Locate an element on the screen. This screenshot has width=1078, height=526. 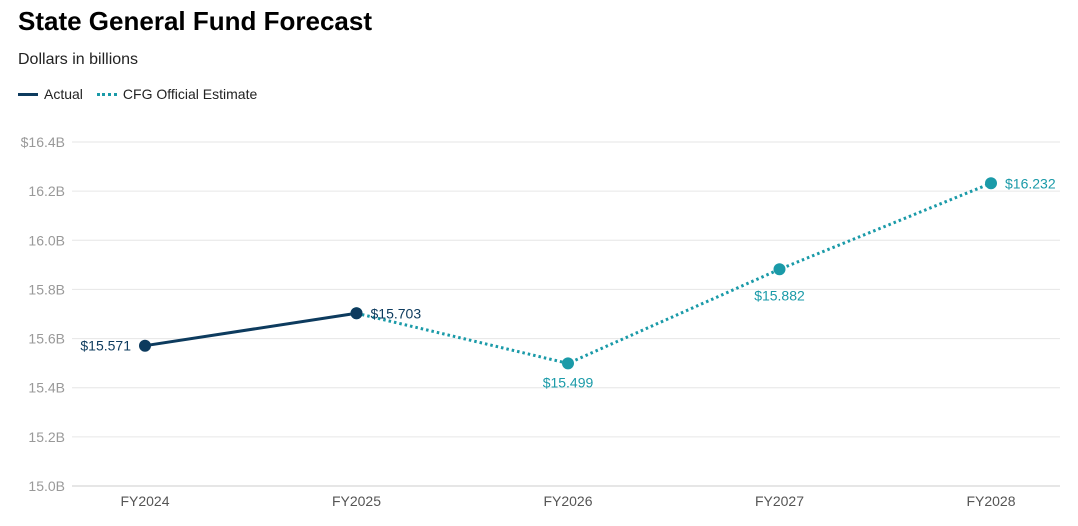
data-label: $15.882 is located at coordinates (779, 295).